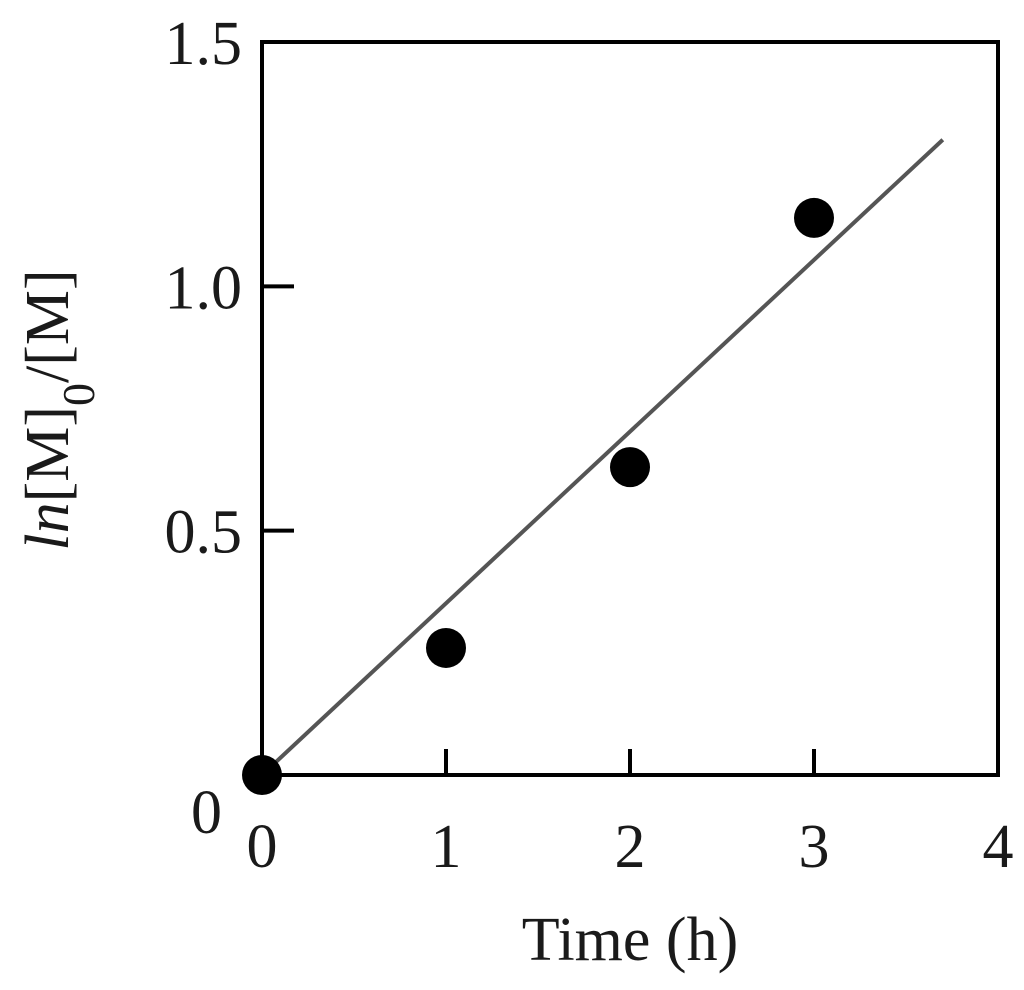 This screenshot has height=990, width=1024. I want to click on x-tick-label: 4, so click(998, 847).